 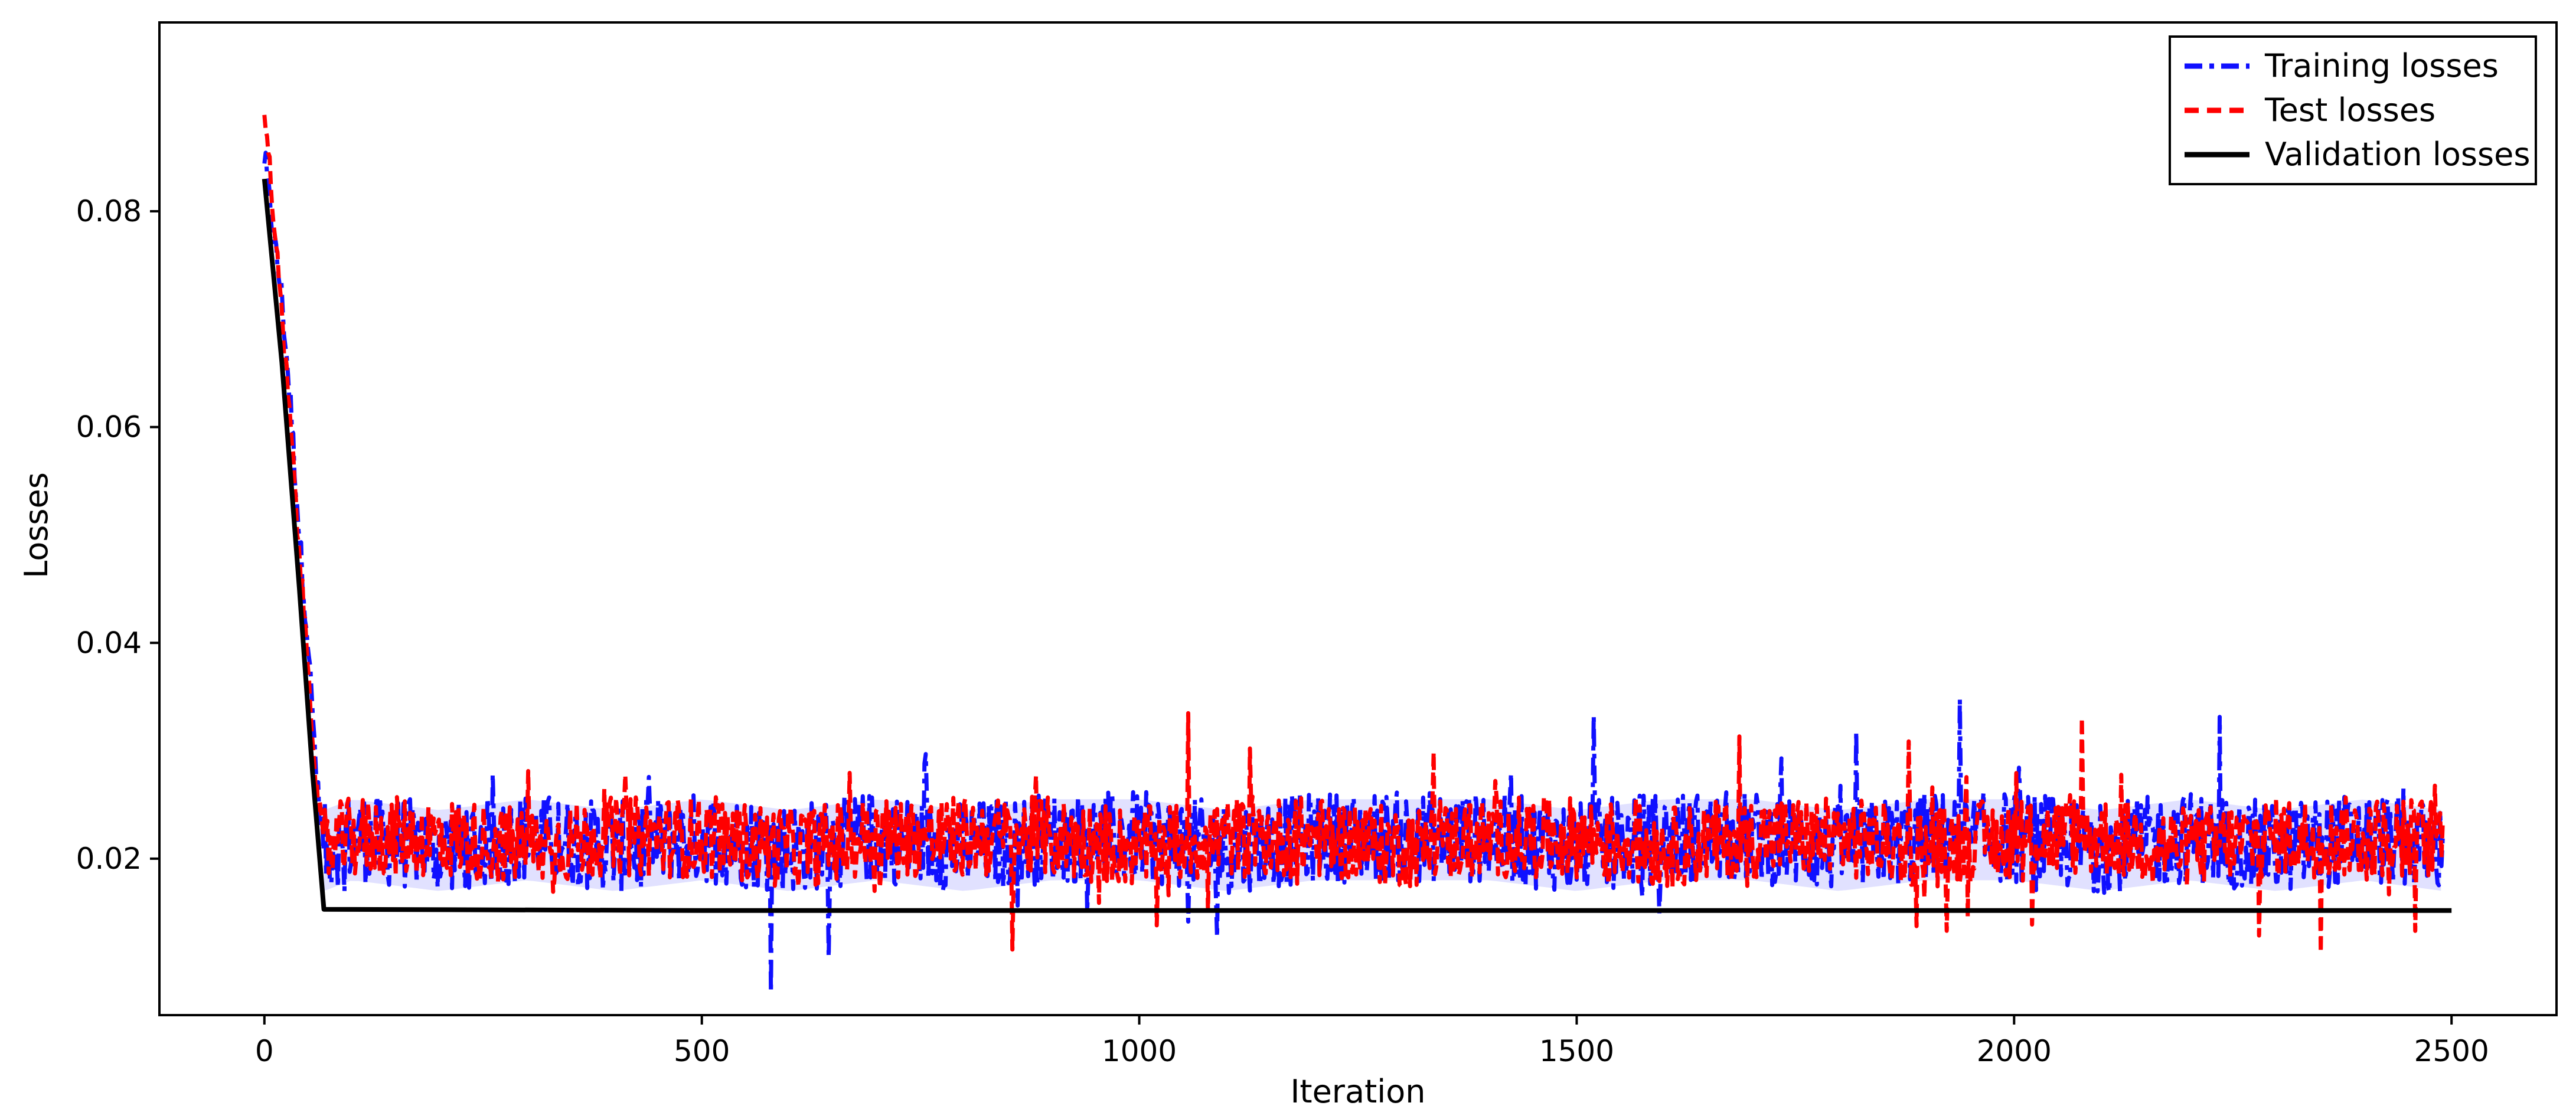 What do you see at coordinates (1139, 1051) in the screenshot?
I see `x-tick-label: 1000` at bounding box center [1139, 1051].